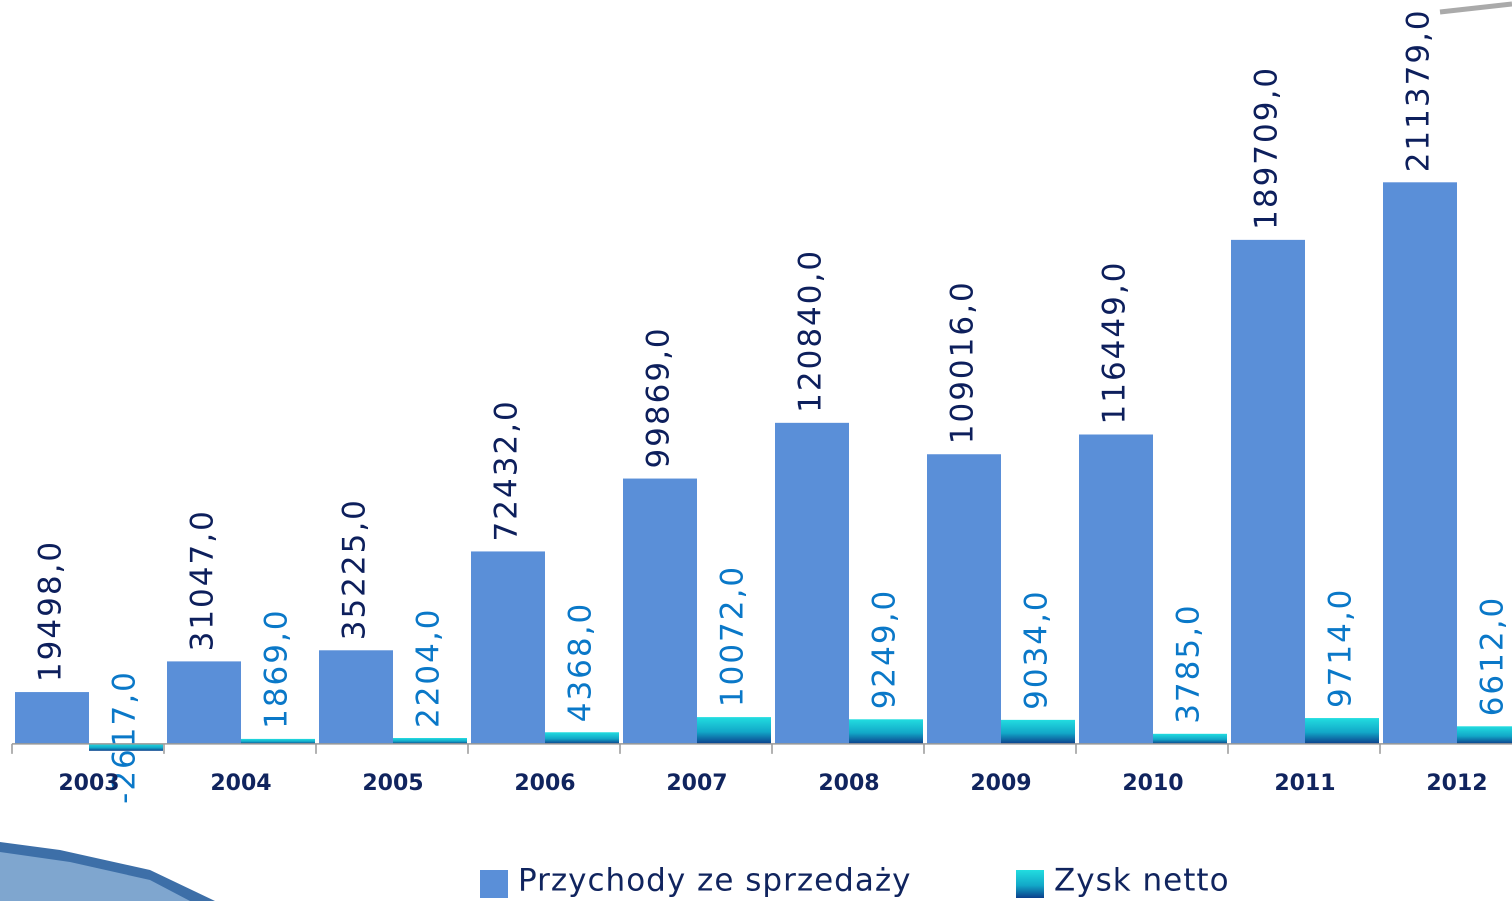  What do you see at coordinates (1152, 783) in the screenshot?
I see `x-tick-label: 2010` at bounding box center [1152, 783].